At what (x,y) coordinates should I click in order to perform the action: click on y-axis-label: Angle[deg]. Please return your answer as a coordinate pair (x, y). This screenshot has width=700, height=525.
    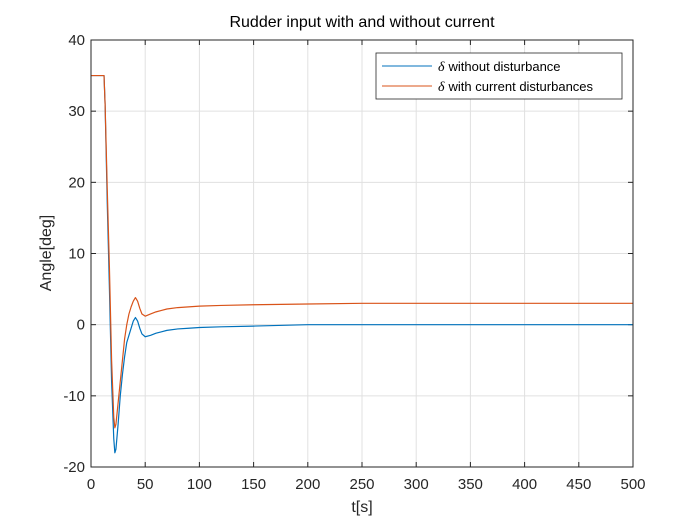
    Looking at the image, I should click on (46, 253).